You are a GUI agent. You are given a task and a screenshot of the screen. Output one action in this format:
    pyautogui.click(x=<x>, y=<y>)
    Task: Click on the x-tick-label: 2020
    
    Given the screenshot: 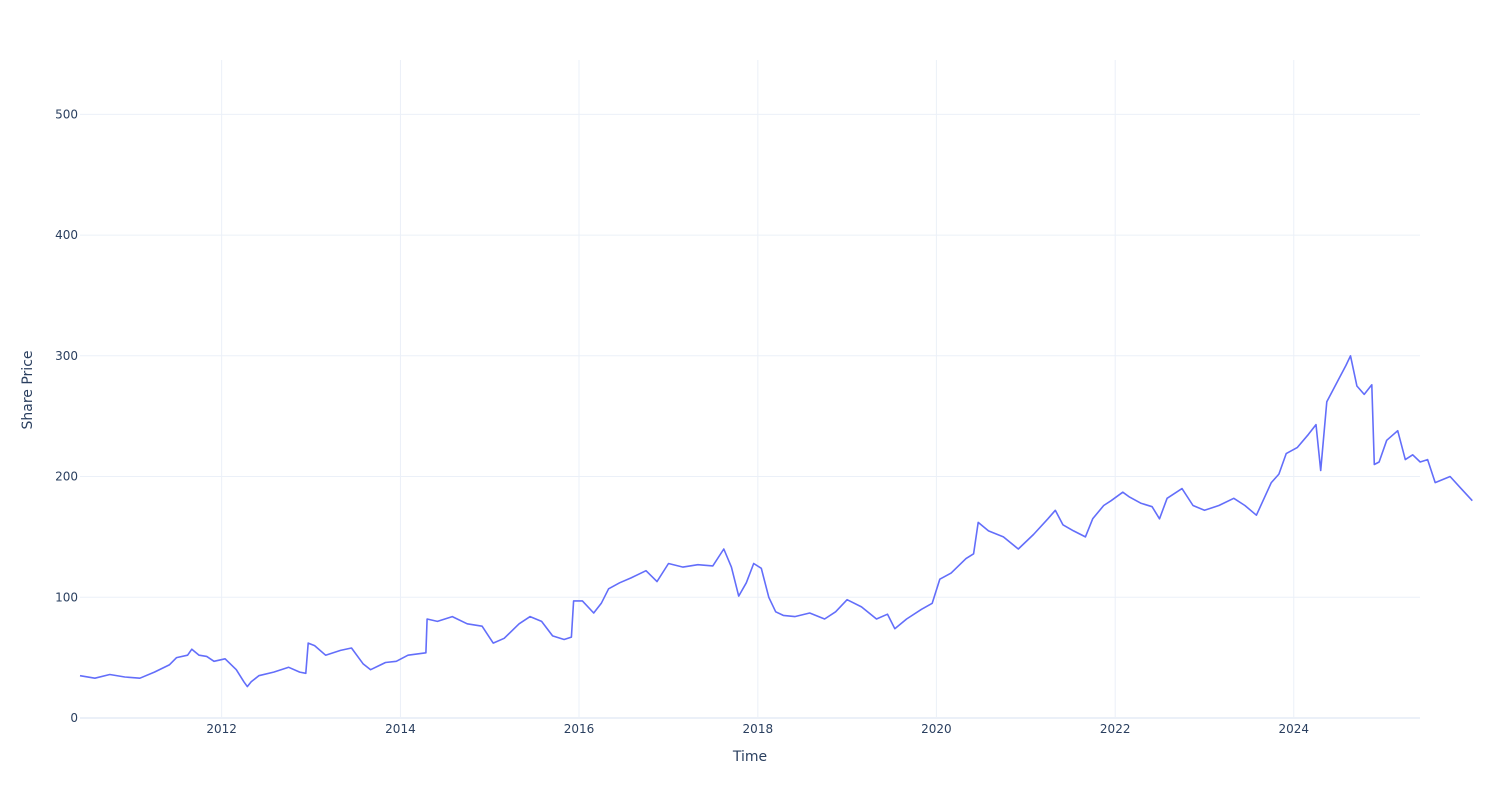 What is the action you would take?
    pyautogui.click(x=936, y=729)
    